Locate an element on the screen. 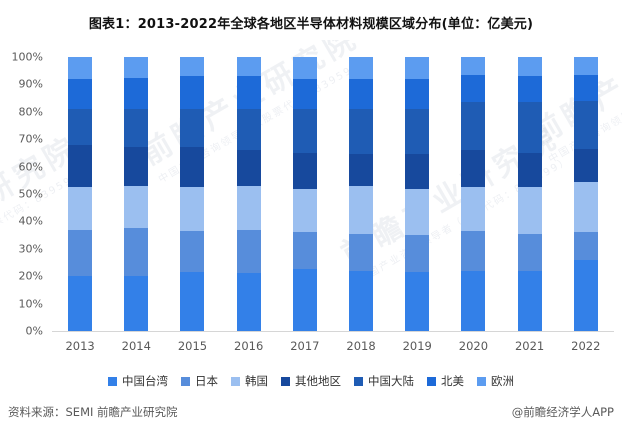 This screenshot has height=435, width=622. bar-segment-taiwan-2021 is located at coordinates (529, 300).